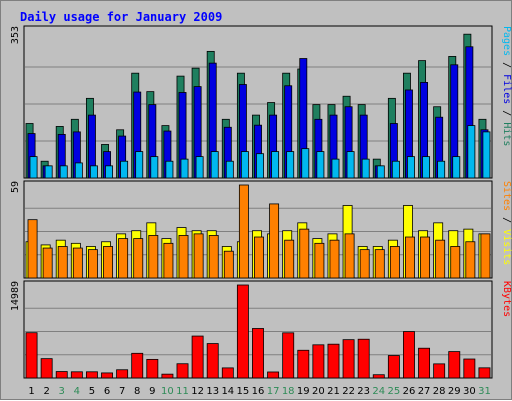  I want to click on day-label: 3, so click(62, 391).